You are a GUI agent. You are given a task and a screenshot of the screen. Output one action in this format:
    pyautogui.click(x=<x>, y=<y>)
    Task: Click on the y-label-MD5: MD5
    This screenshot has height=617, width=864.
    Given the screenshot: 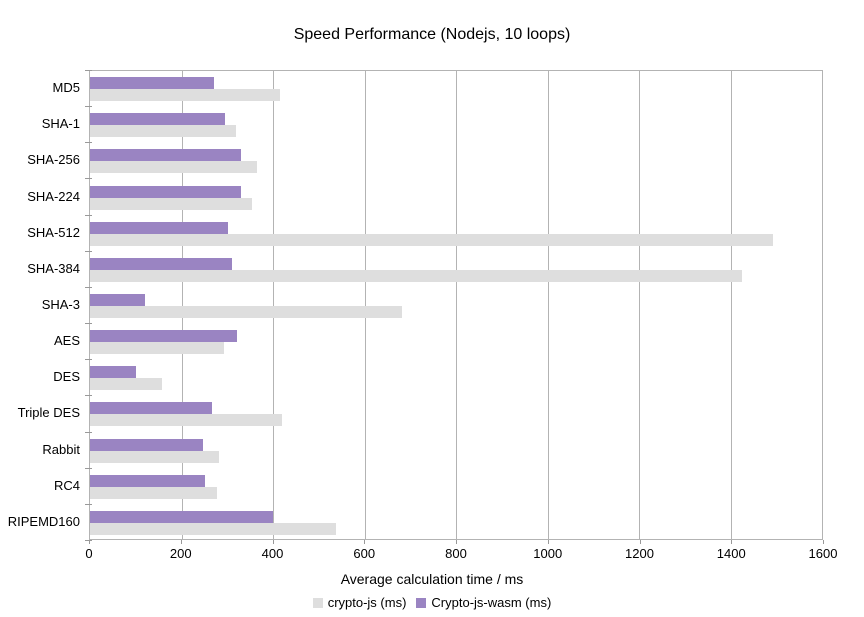 What is the action you would take?
    pyautogui.click(x=66, y=88)
    